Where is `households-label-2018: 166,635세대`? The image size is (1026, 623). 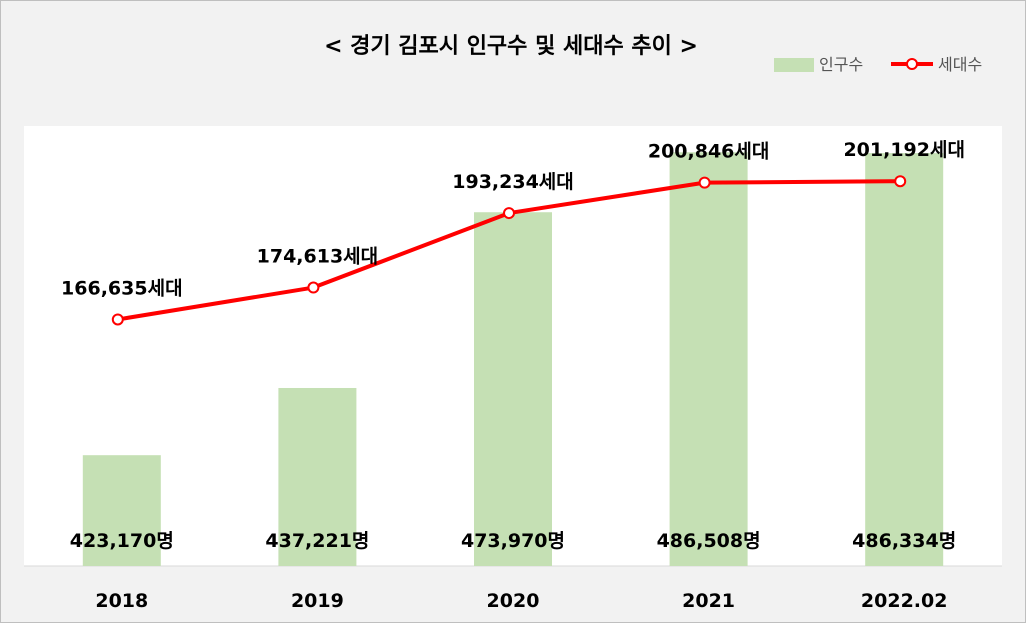
households-label-2018: 166,635세대 is located at coordinates (122, 288).